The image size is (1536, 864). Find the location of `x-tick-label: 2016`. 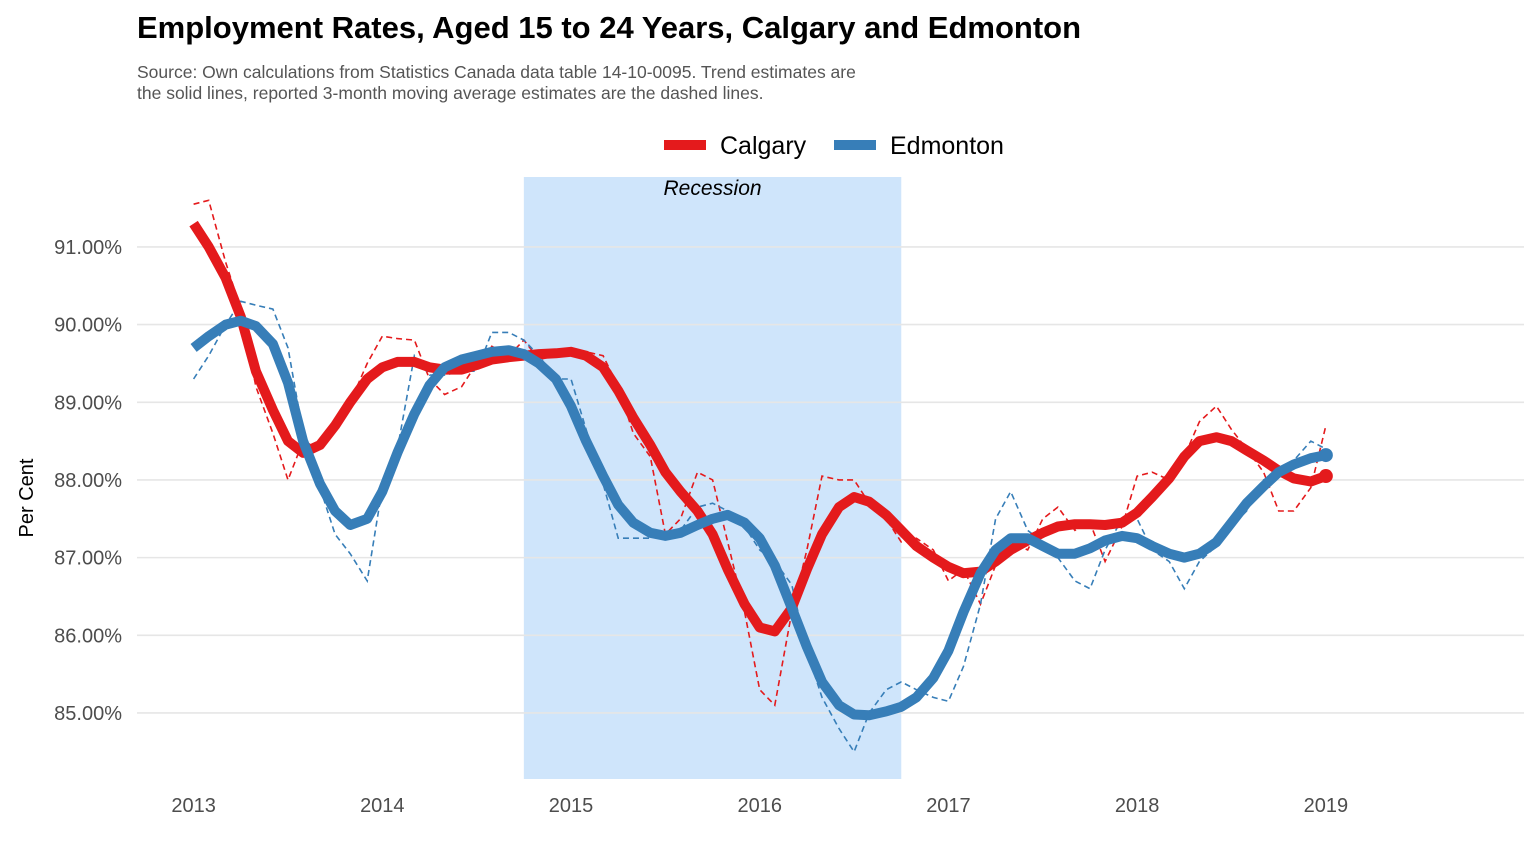

x-tick-label: 2016 is located at coordinates (759, 806).